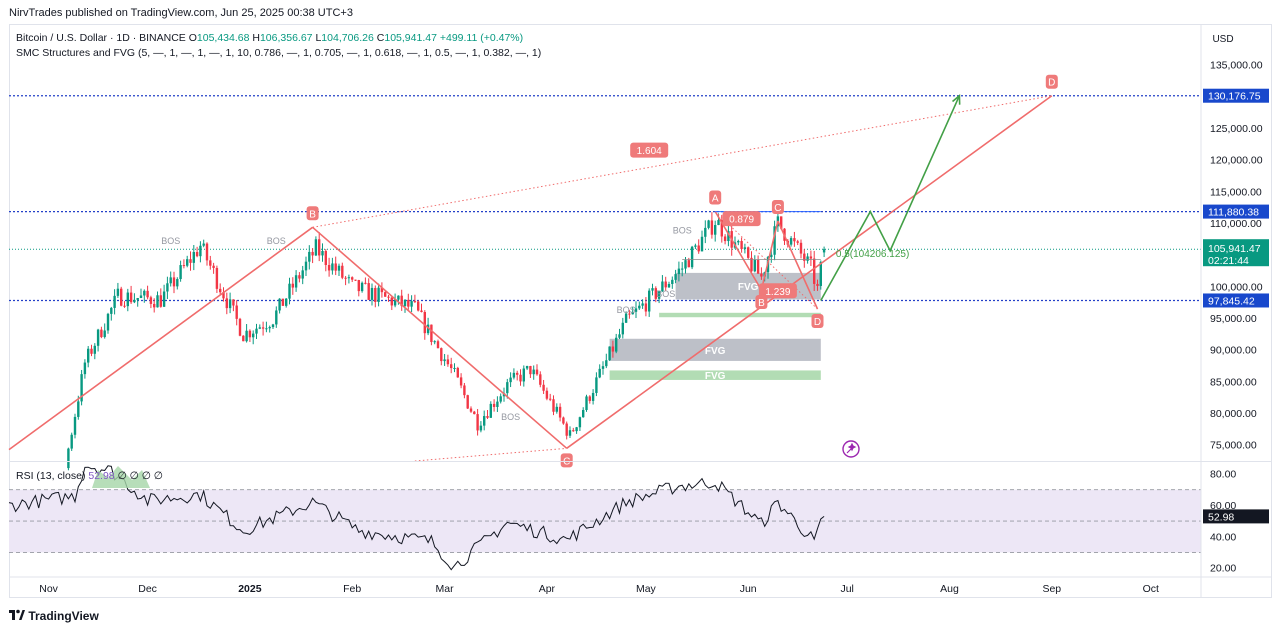 This screenshot has width=1280, height=632. What do you see at coordinates (740, 315) in the screenshot?
I see `fvg-zone` at bounding box center [740, 315].